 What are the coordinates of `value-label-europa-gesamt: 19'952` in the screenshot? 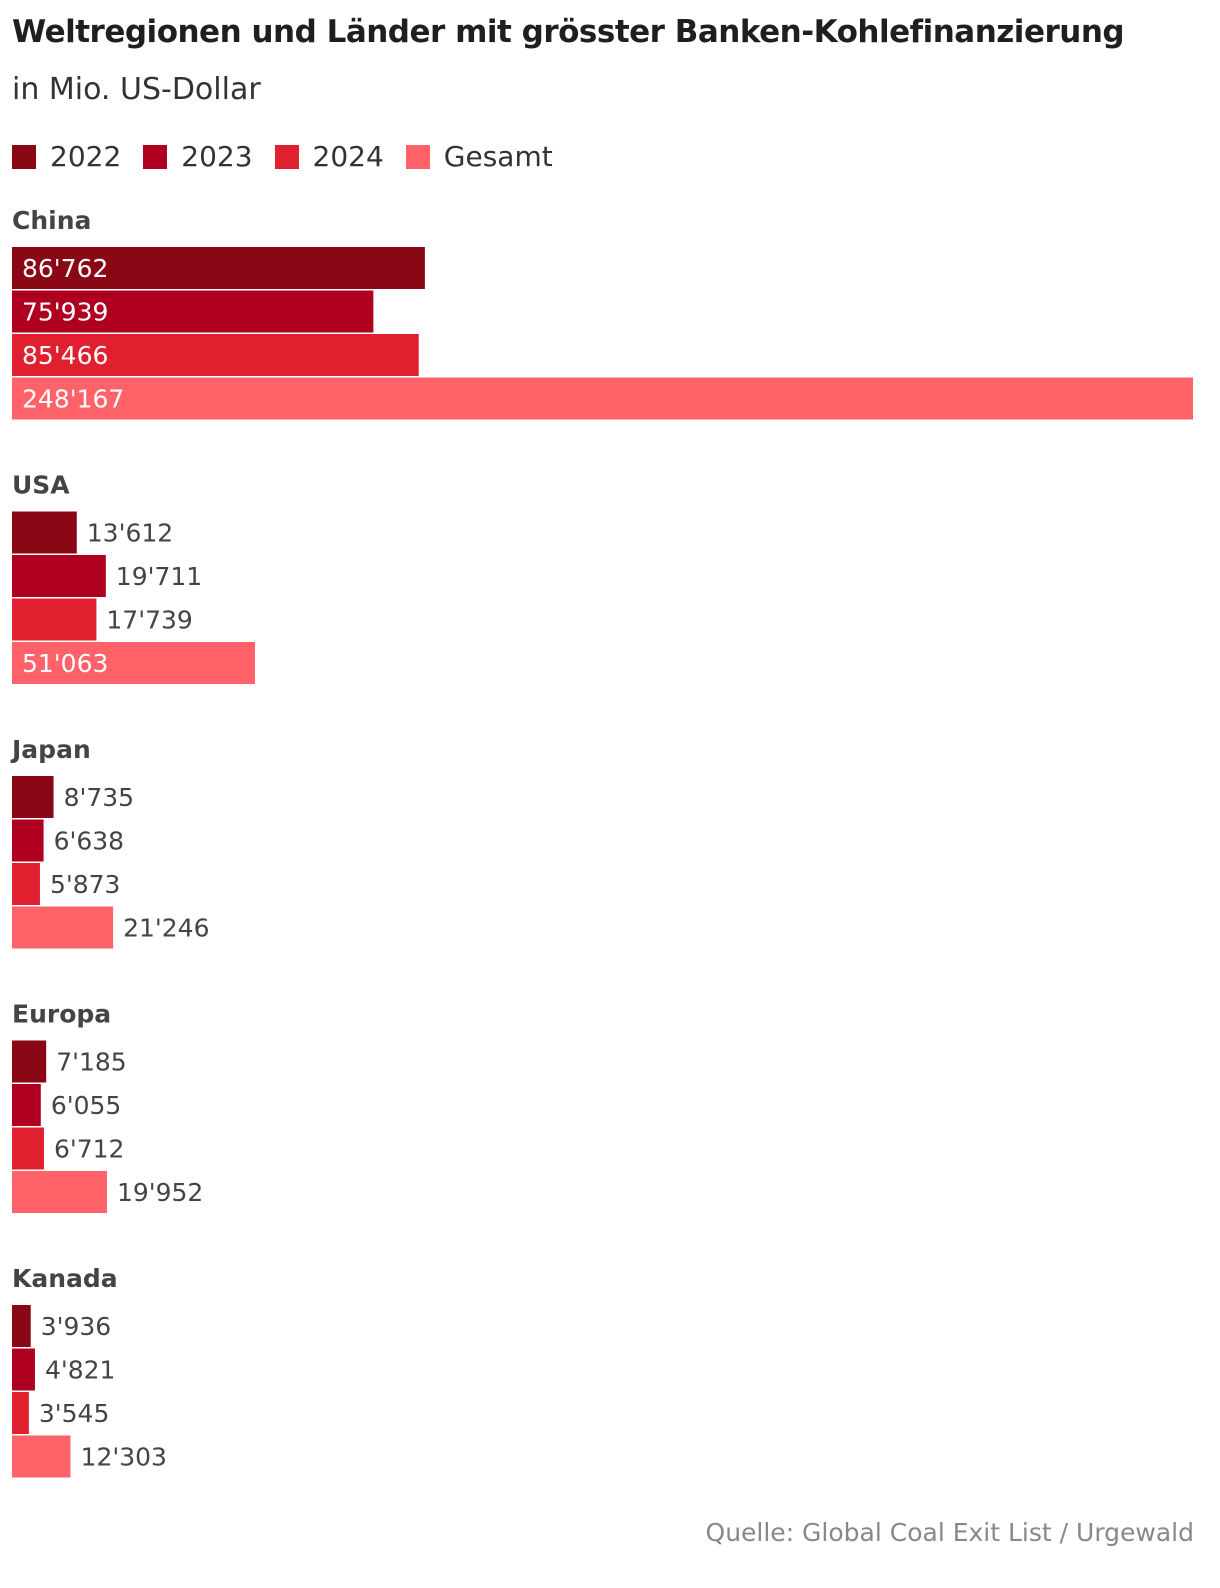 It's located at (160, 1192).